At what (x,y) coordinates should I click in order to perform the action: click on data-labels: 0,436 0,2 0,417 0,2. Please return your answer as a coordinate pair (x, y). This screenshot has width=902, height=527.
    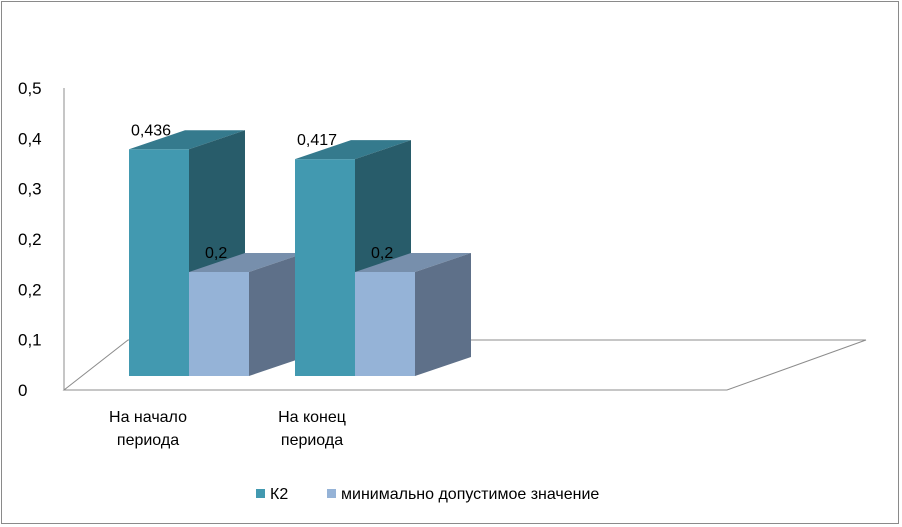
    Looking at the image, I should click on (262, 192).